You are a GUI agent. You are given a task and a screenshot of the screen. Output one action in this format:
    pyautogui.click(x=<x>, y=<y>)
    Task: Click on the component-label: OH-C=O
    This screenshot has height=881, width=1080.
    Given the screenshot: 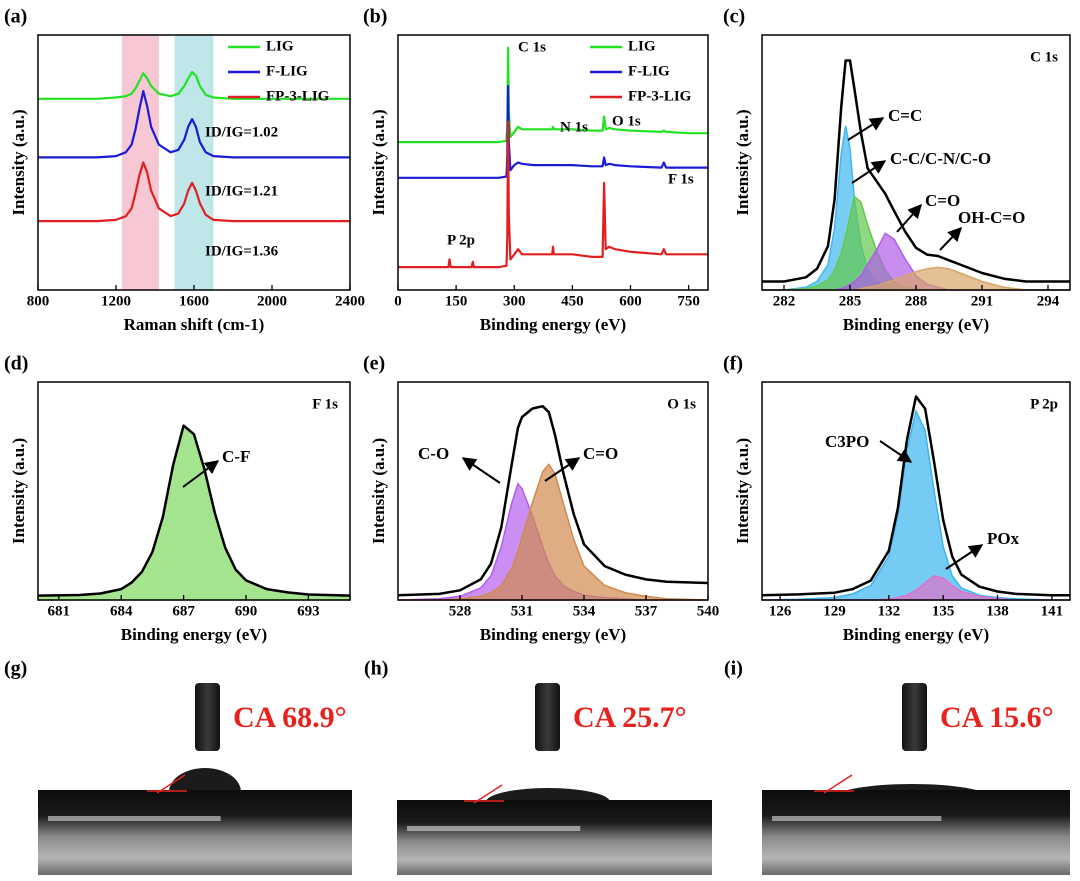 What is the action you would take?
    pyautogui.click(x=991, y=217)
    